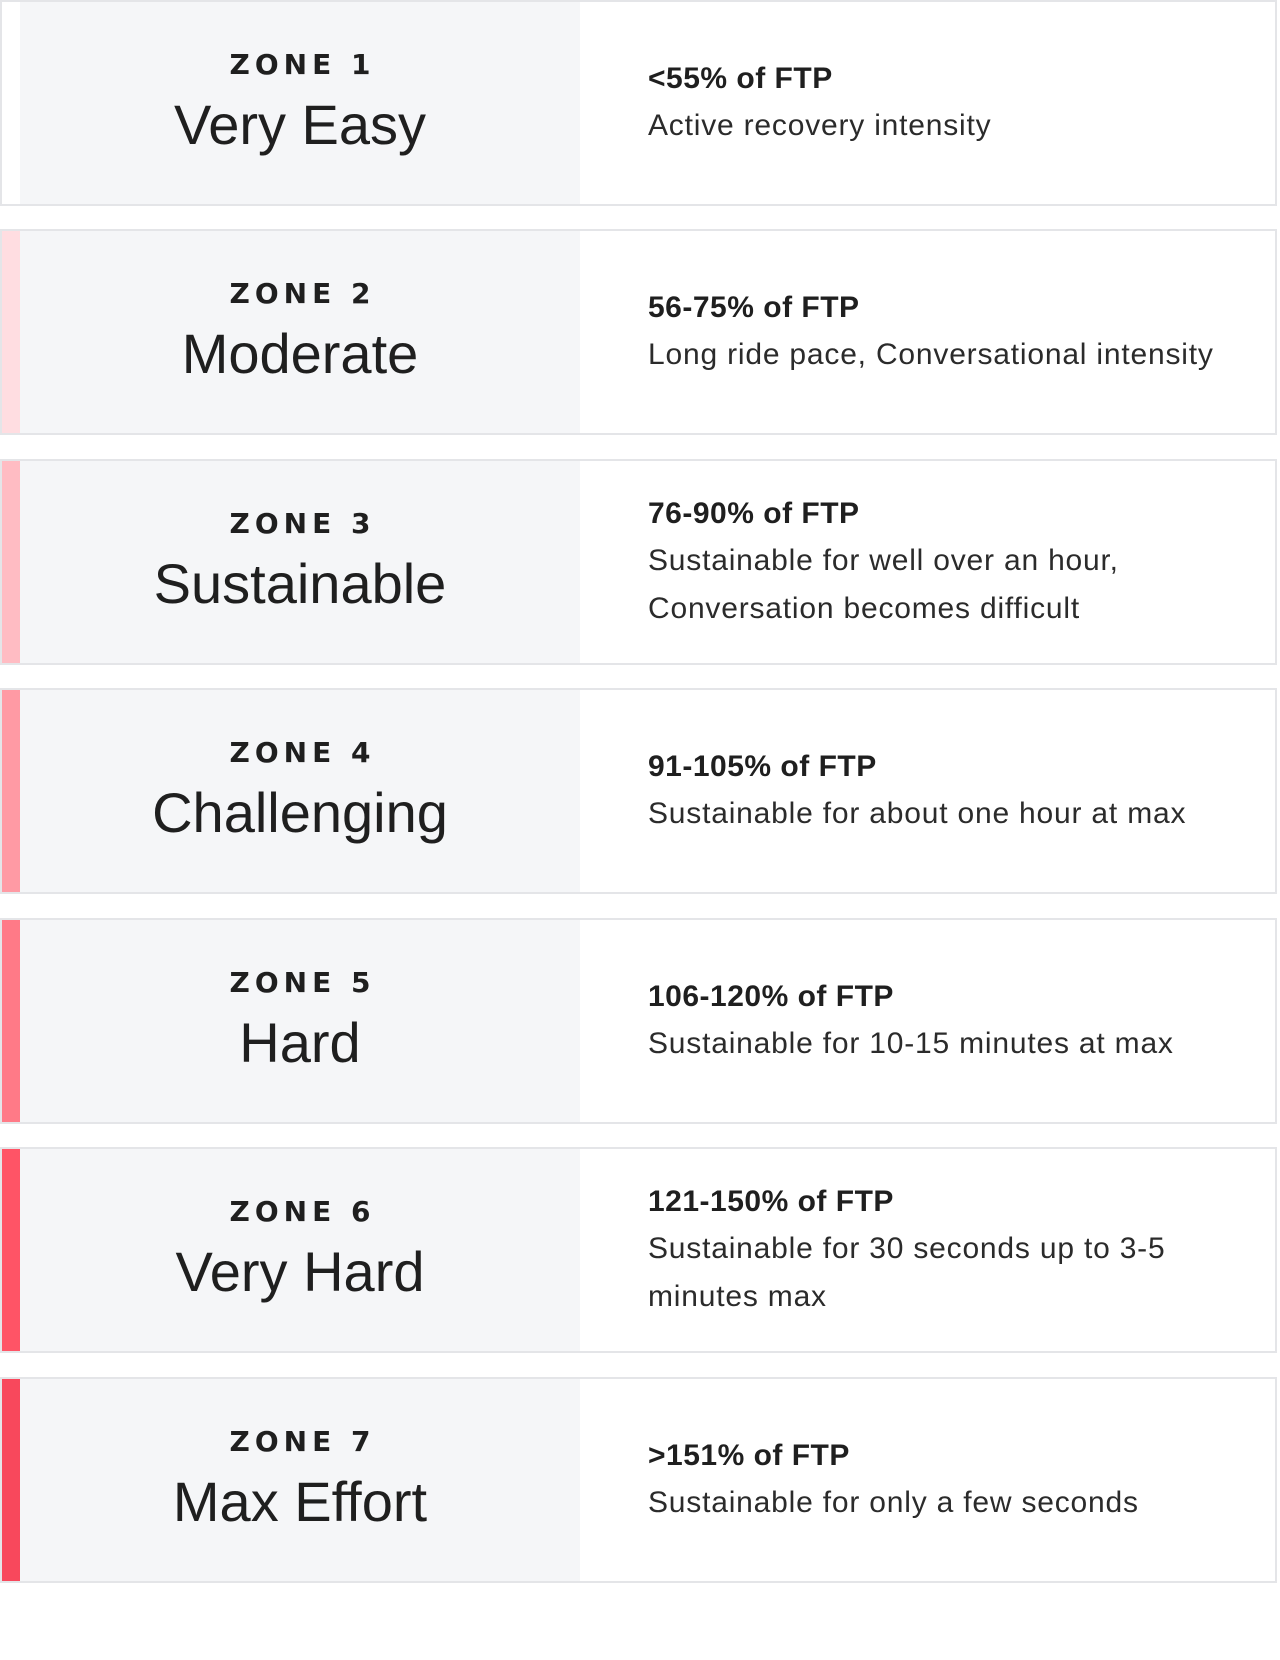 The width and height of the screenshot is (1280, 1660). I want to click on zone-description: Sustainable for only a few seconds, so click(893, 1502).